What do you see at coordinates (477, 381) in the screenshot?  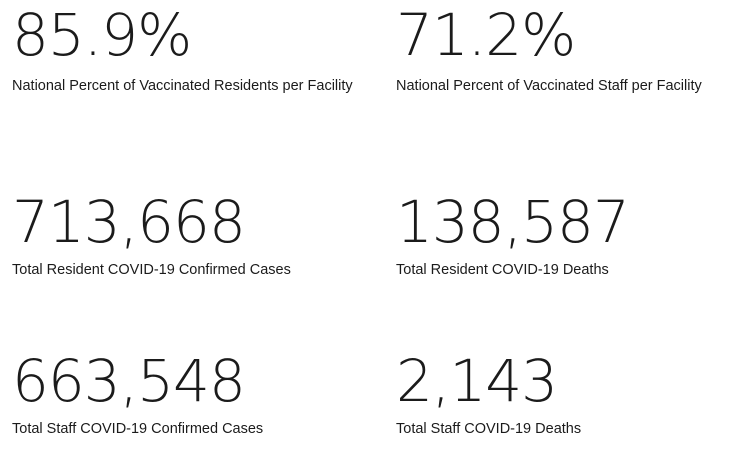 I see `stat-value: 2,143` at bounding box center [477, 381].